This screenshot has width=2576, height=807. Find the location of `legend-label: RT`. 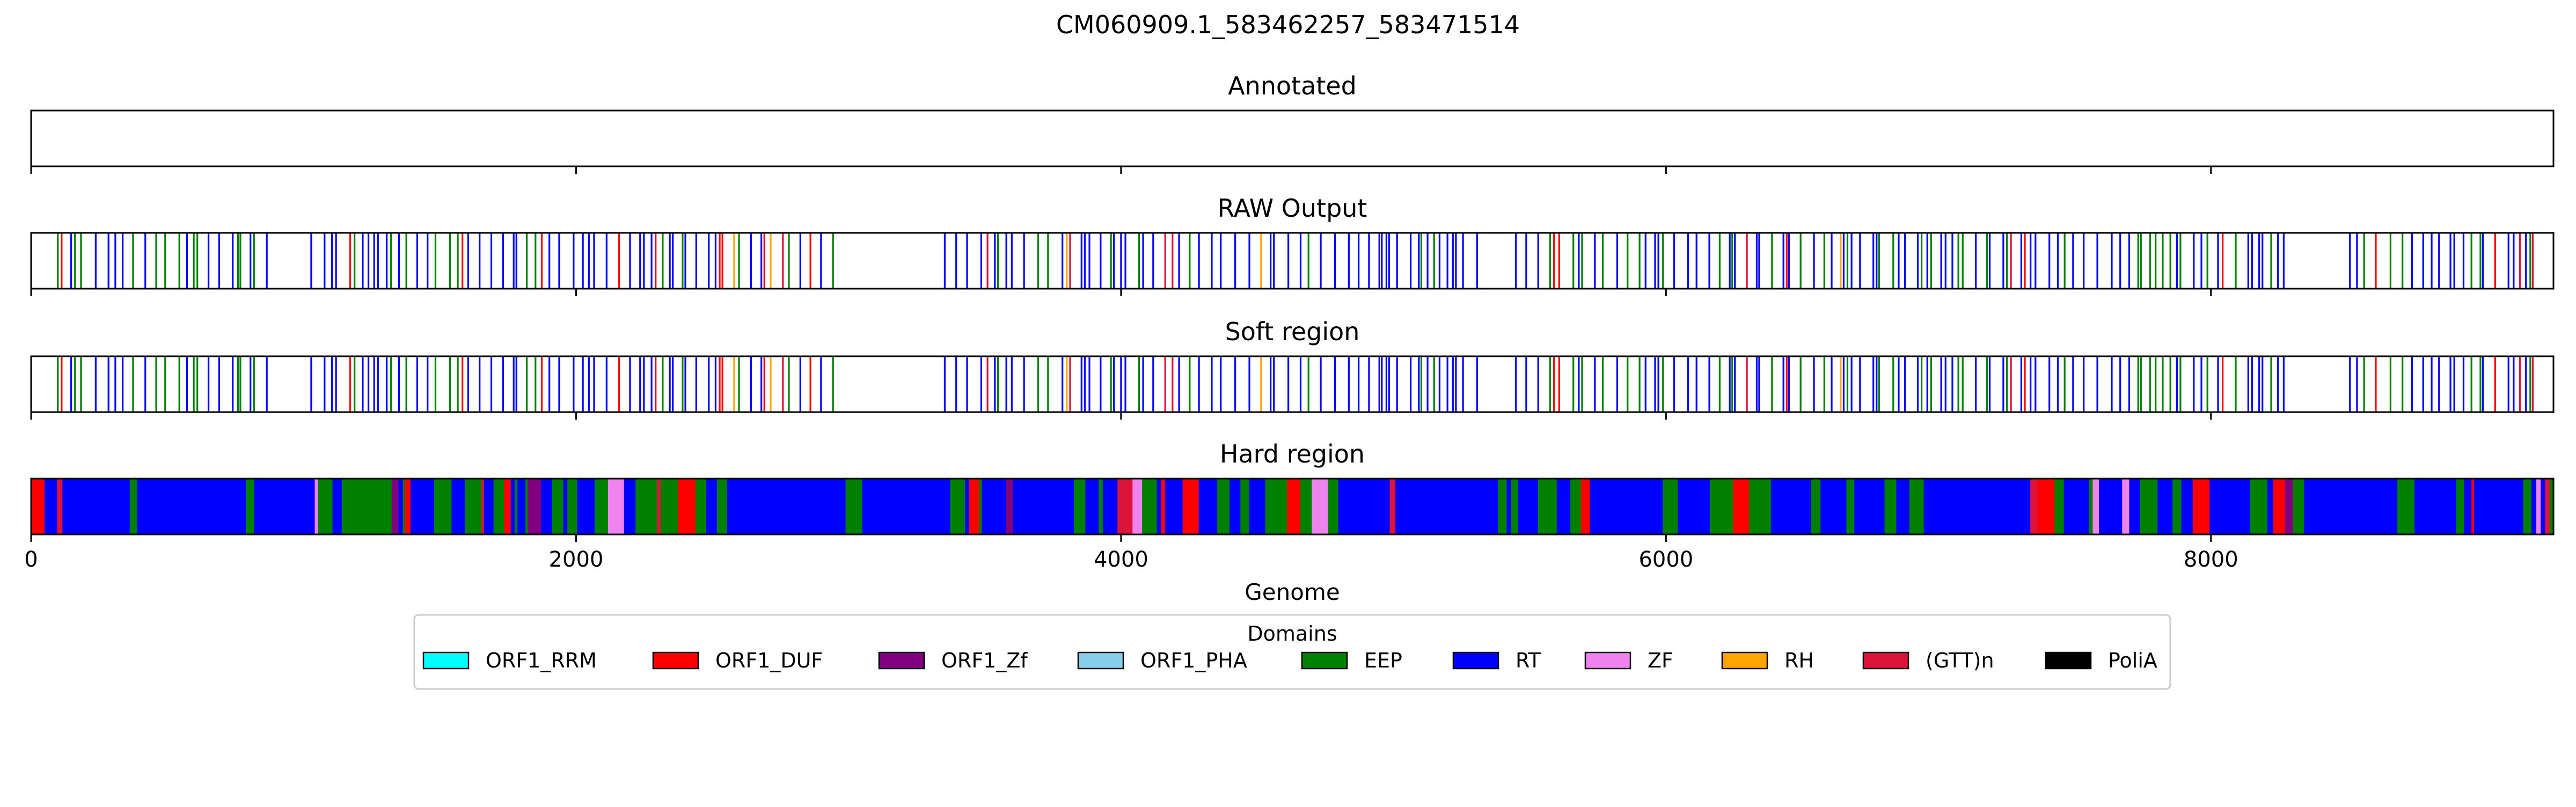

legend-label: RT is located at coordinates (1528, 661).